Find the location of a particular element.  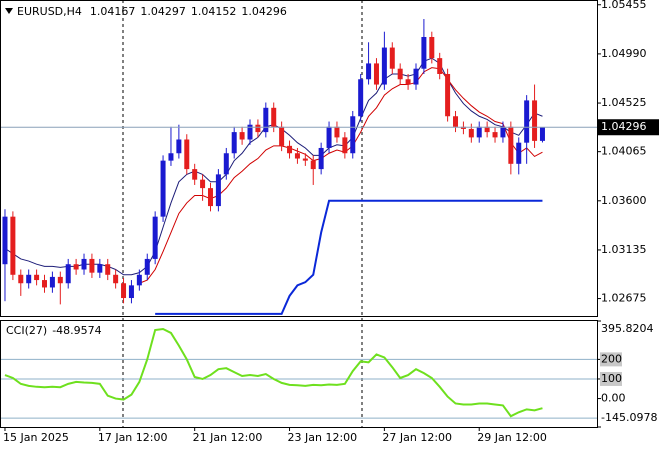

y-tick-label: 1.02675 is located at coordinates (624, 298).